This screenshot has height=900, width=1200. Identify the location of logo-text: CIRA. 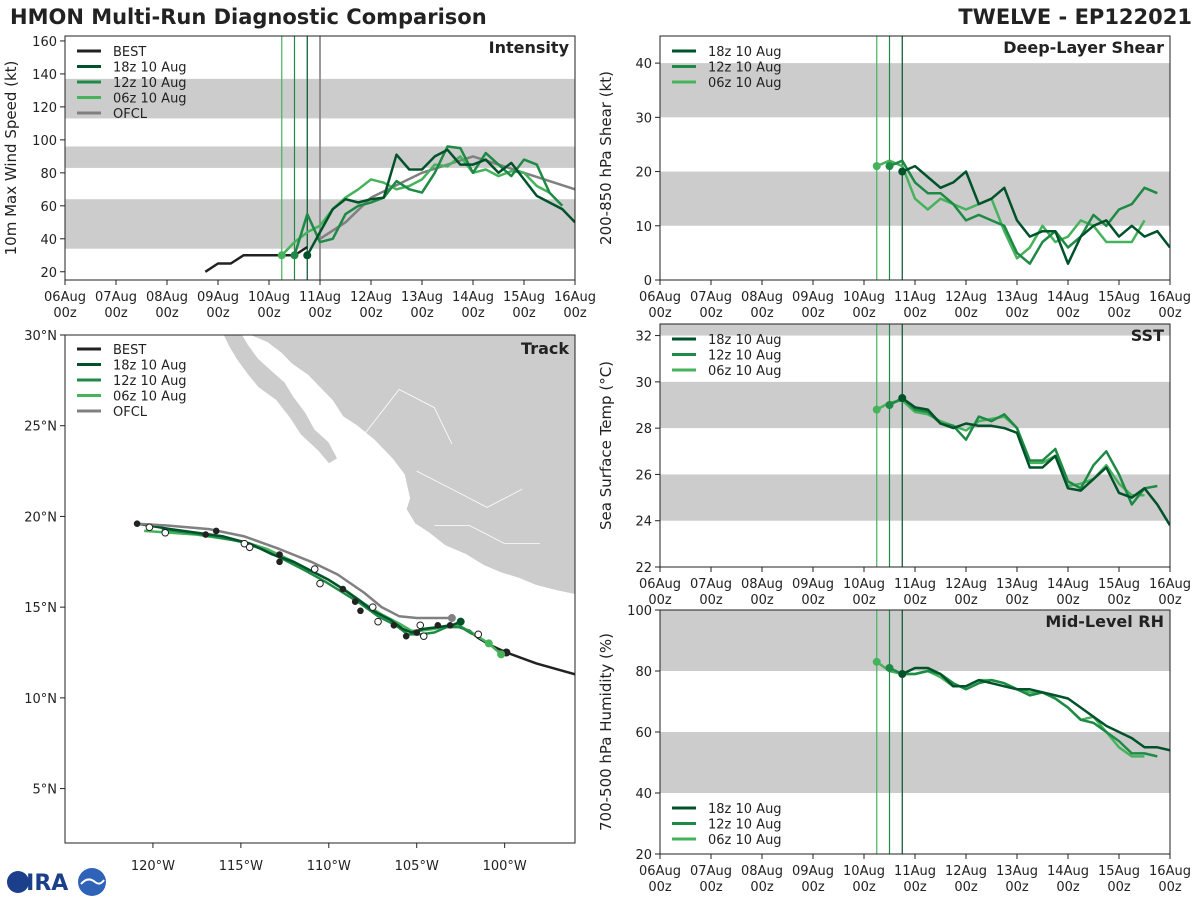
(39, 883).